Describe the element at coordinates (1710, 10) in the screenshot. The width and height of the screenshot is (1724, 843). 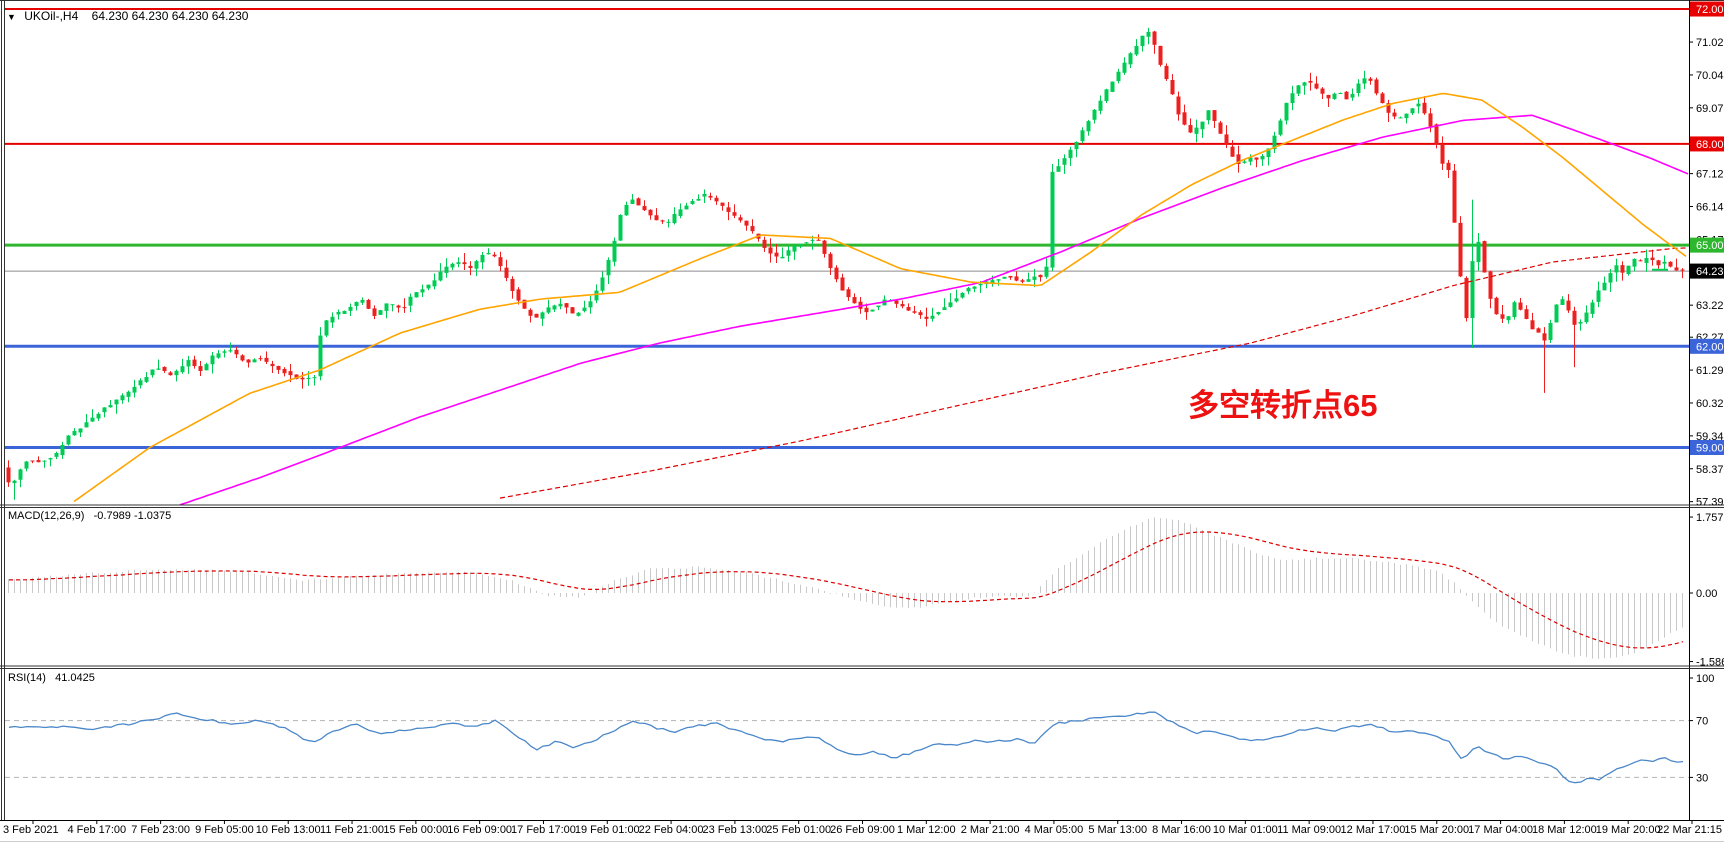
I see `price-level-badge-label: 72.000` at that location.